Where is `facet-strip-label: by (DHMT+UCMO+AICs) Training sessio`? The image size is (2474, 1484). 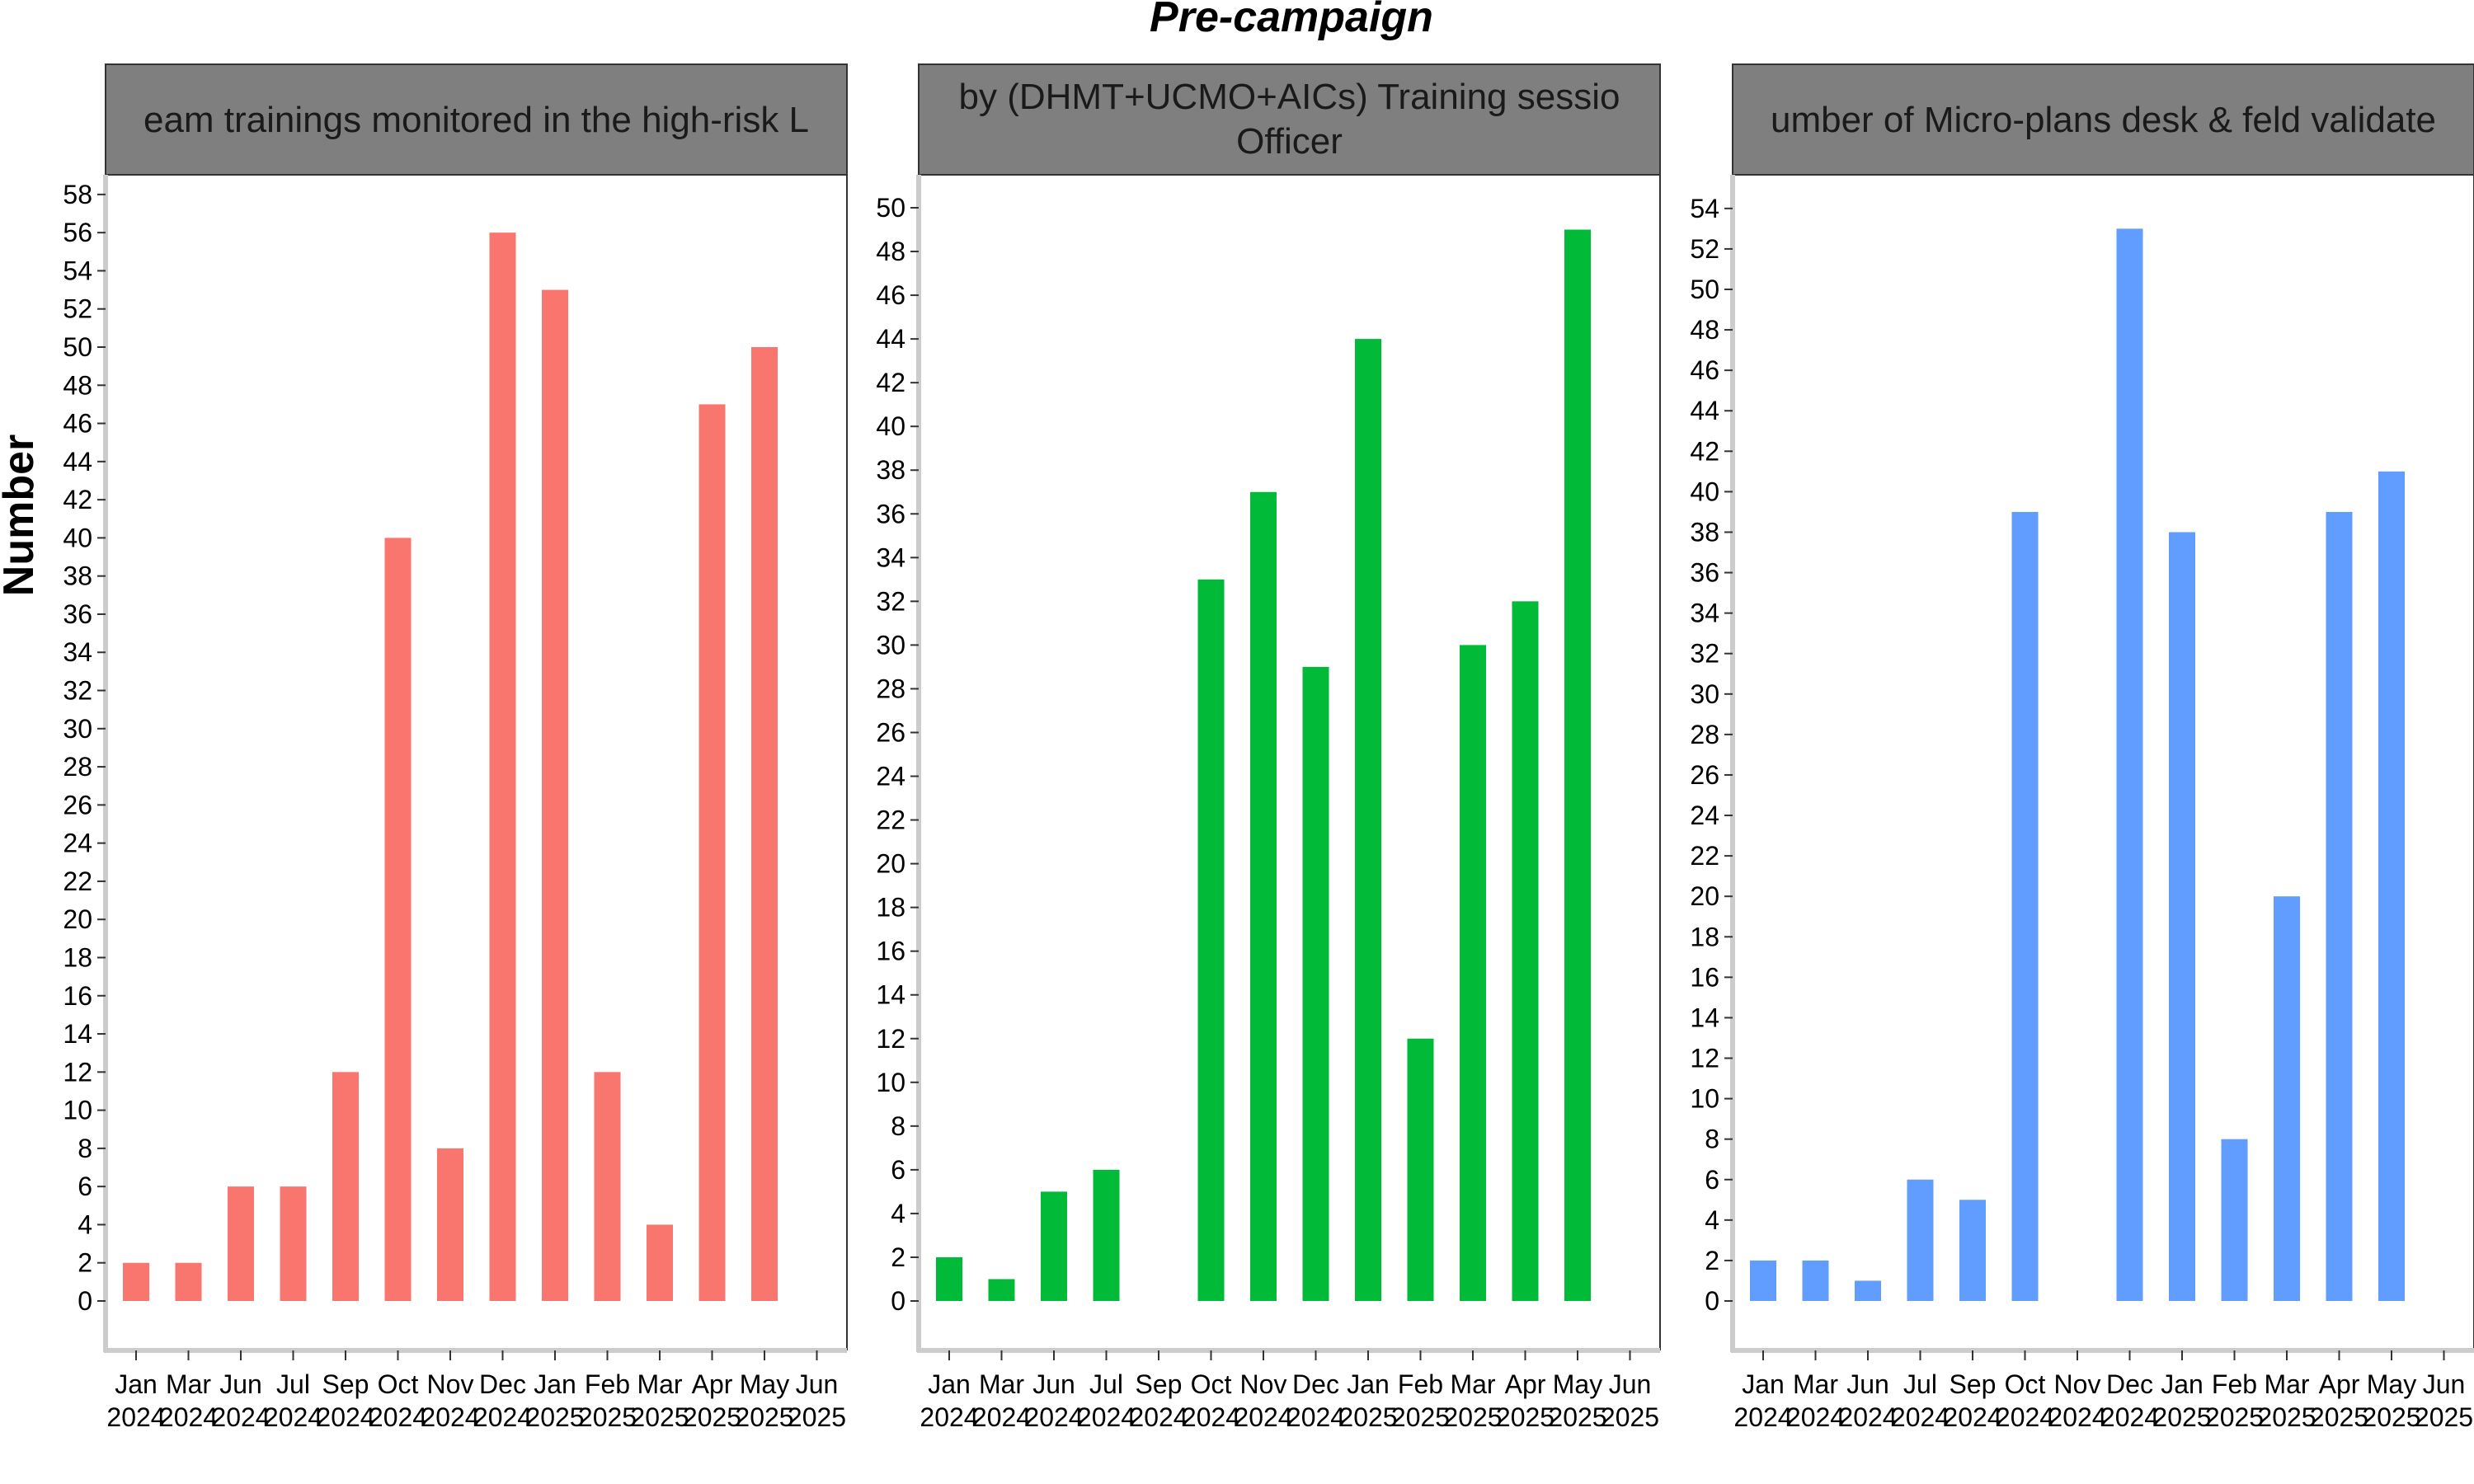 facet-strip-label: by (DHMT+UCMO+AICs) Training sessio is located at coordinates (1289, 97).